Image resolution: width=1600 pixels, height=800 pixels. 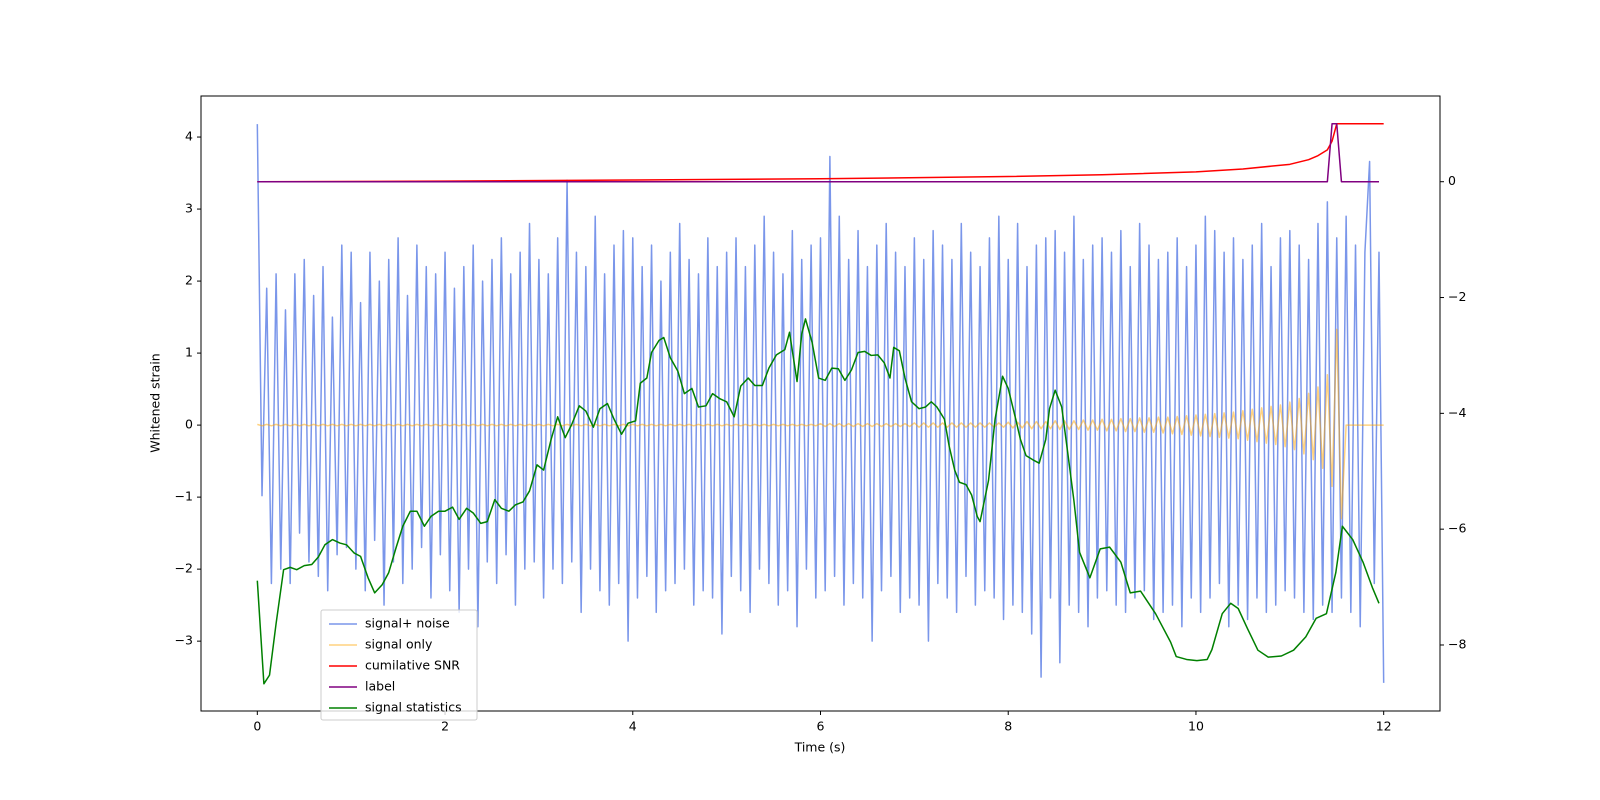 I want to click on legend-label: label, so click(x=380, y=686).